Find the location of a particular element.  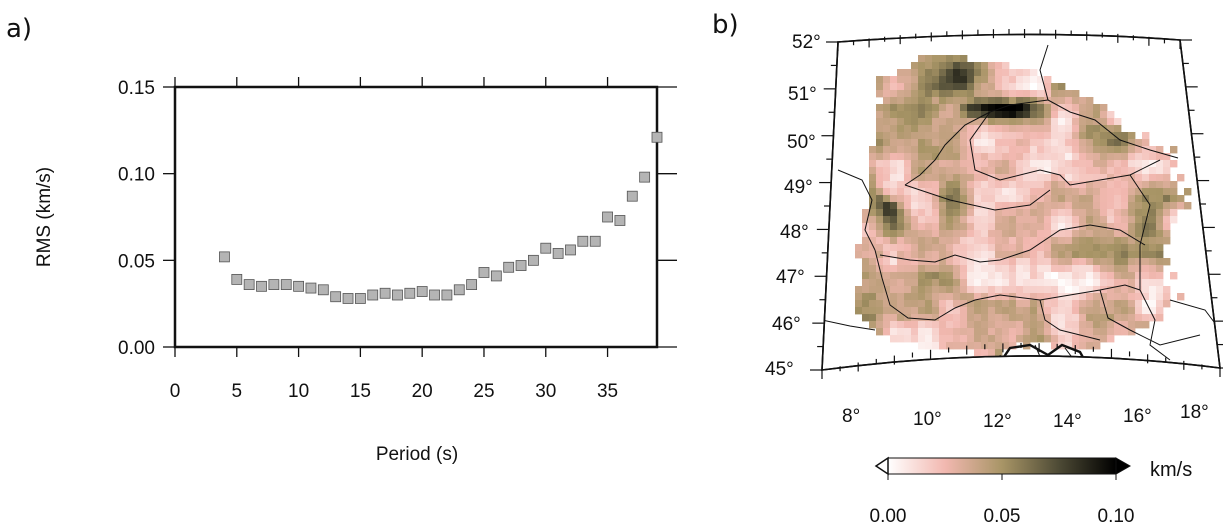

lon-tick-label: 12° is located at coordinates (997, 421).